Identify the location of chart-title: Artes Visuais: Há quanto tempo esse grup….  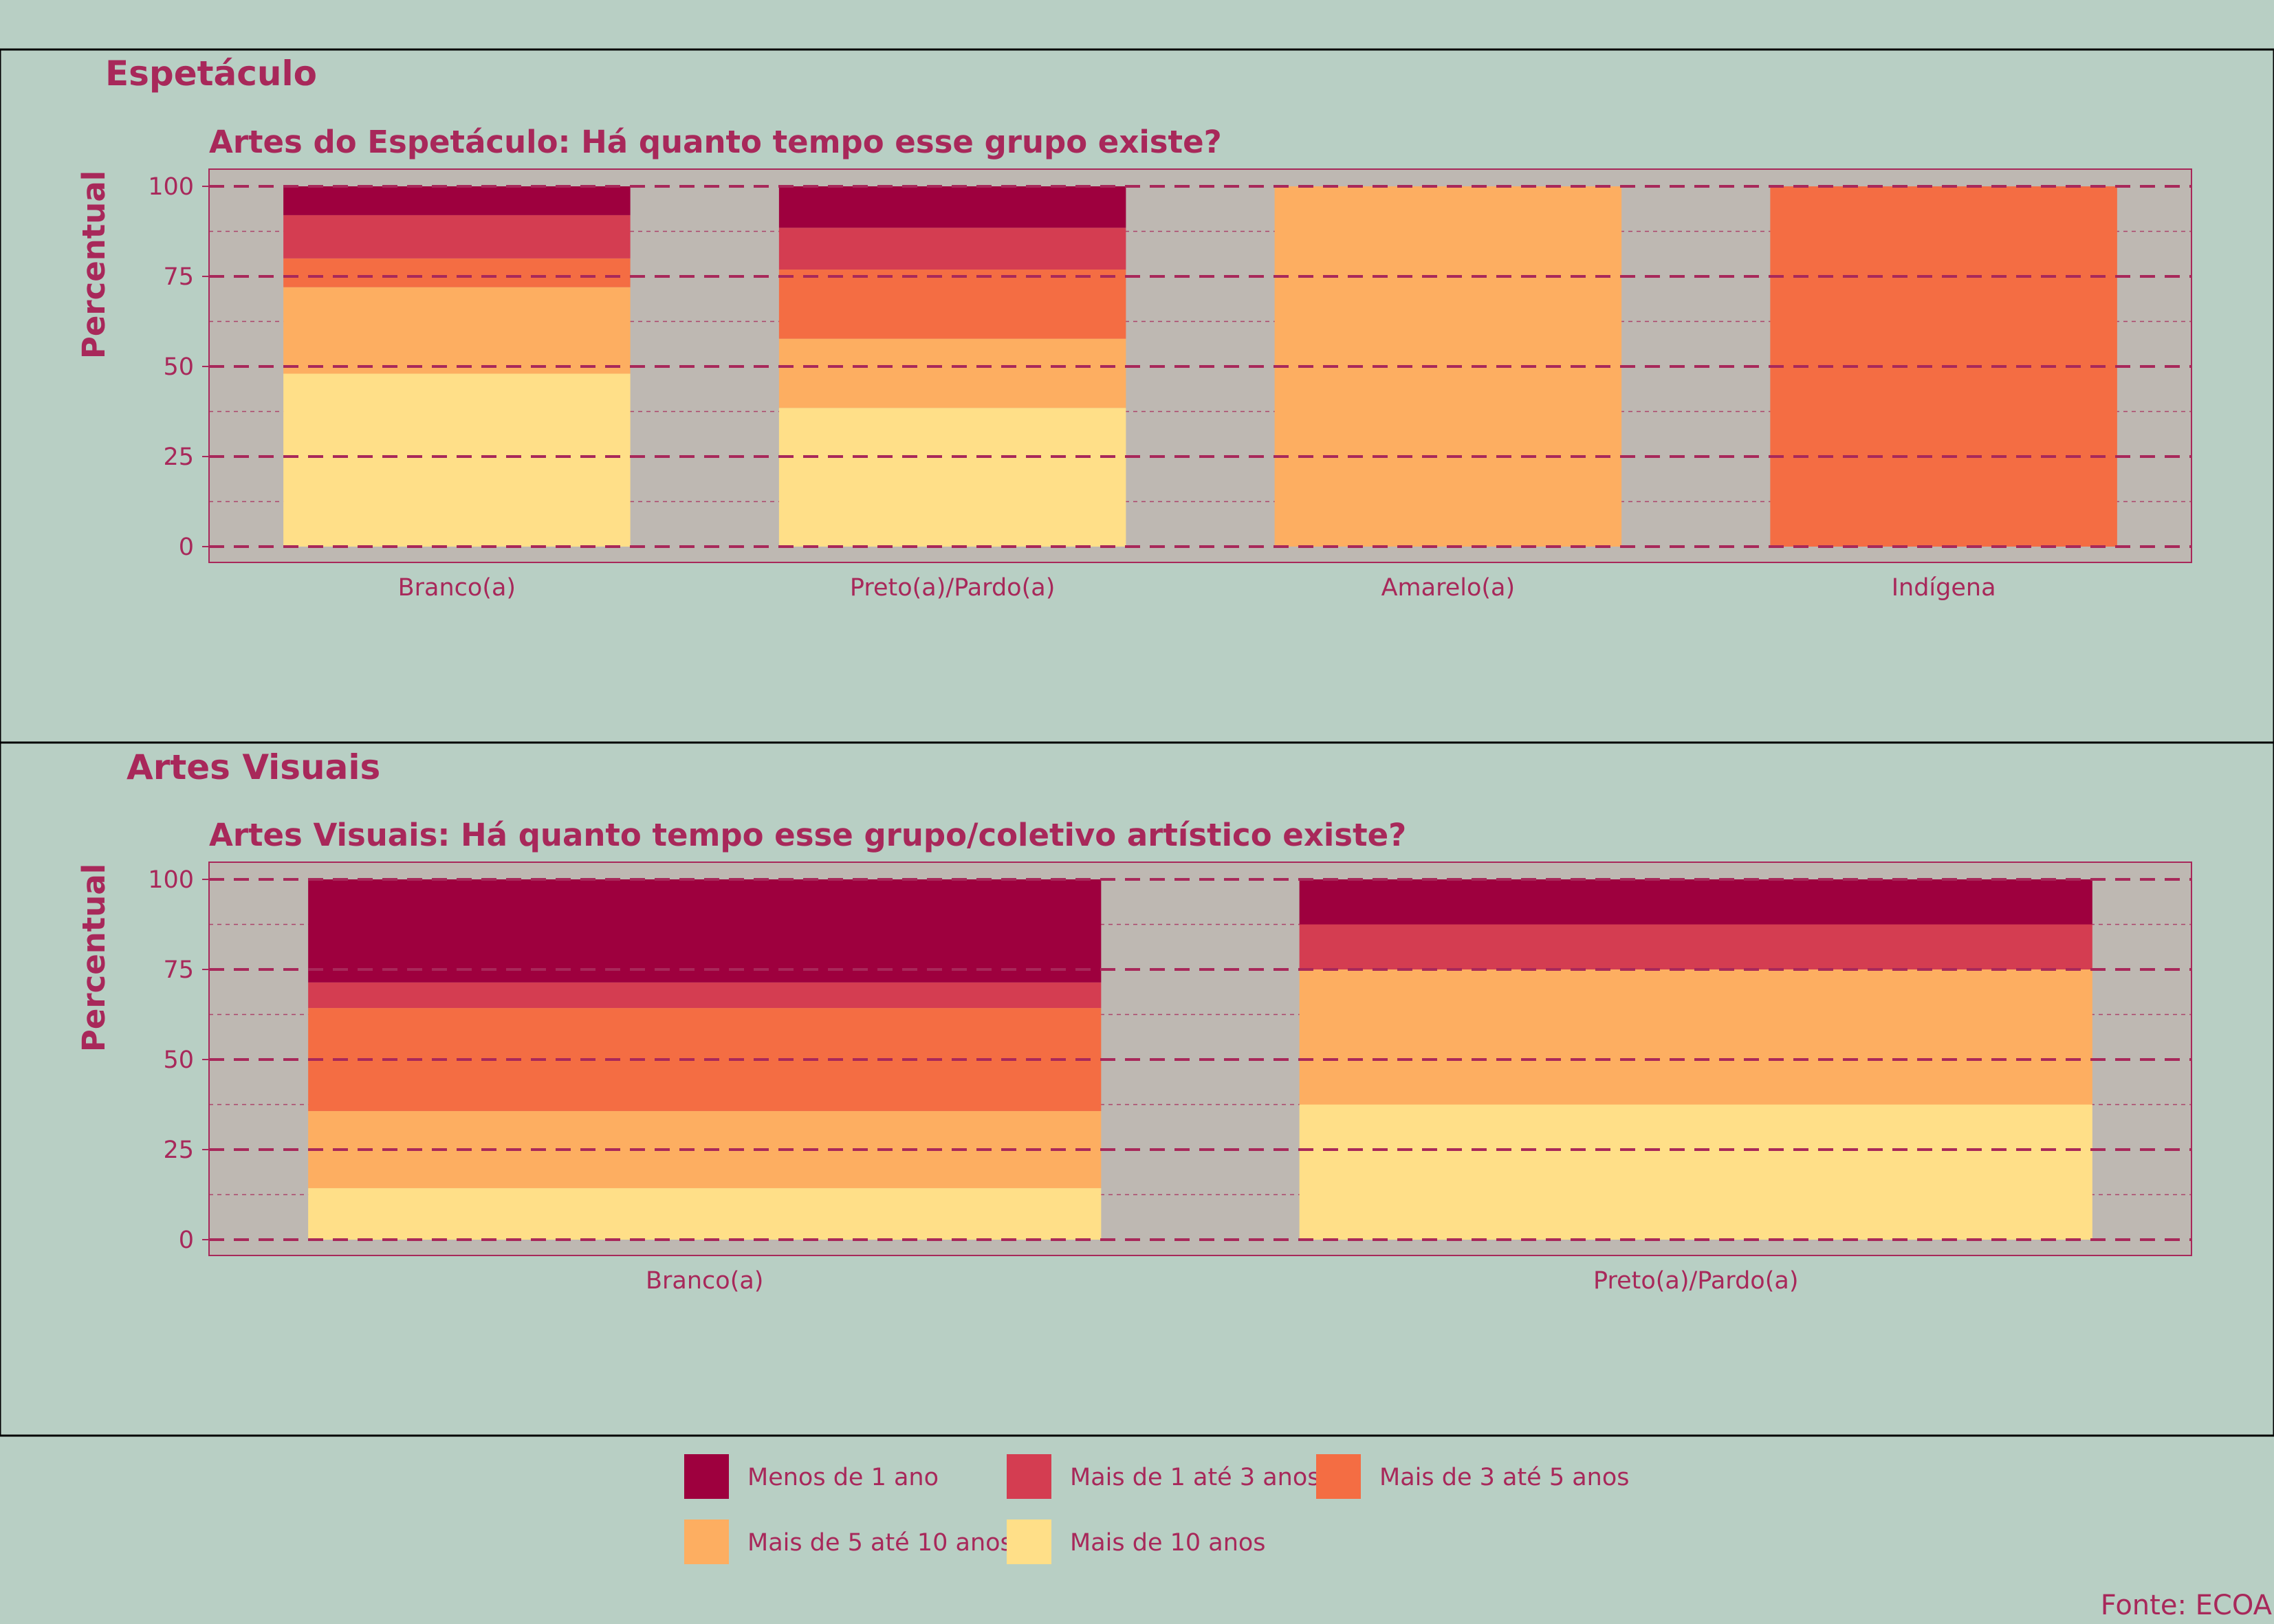
(807, 835).